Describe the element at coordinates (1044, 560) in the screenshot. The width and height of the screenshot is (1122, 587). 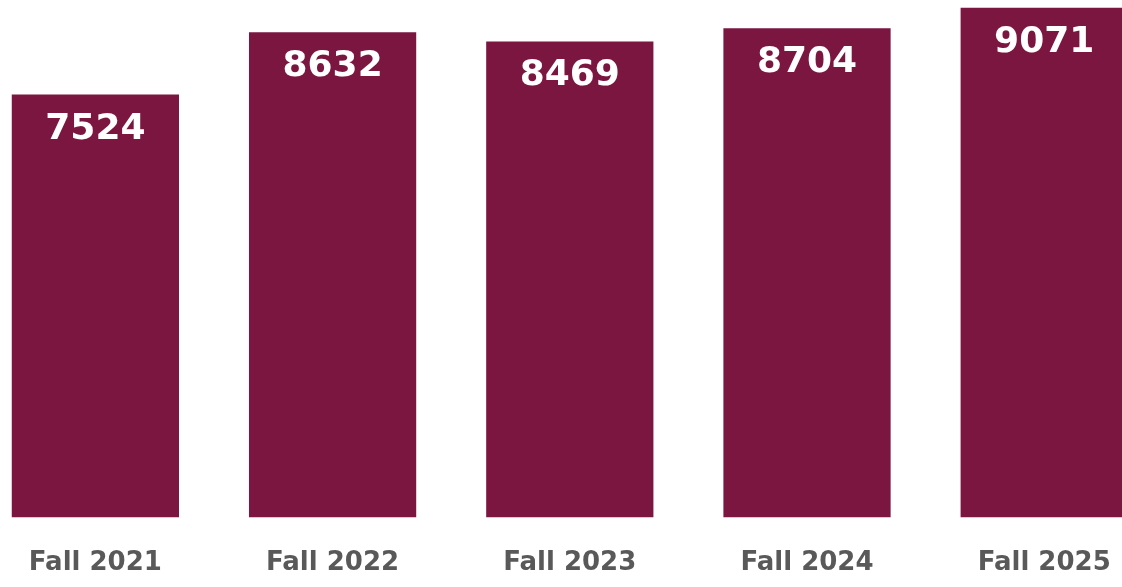
I see `x-tick-label: Fall 2025` at that location.